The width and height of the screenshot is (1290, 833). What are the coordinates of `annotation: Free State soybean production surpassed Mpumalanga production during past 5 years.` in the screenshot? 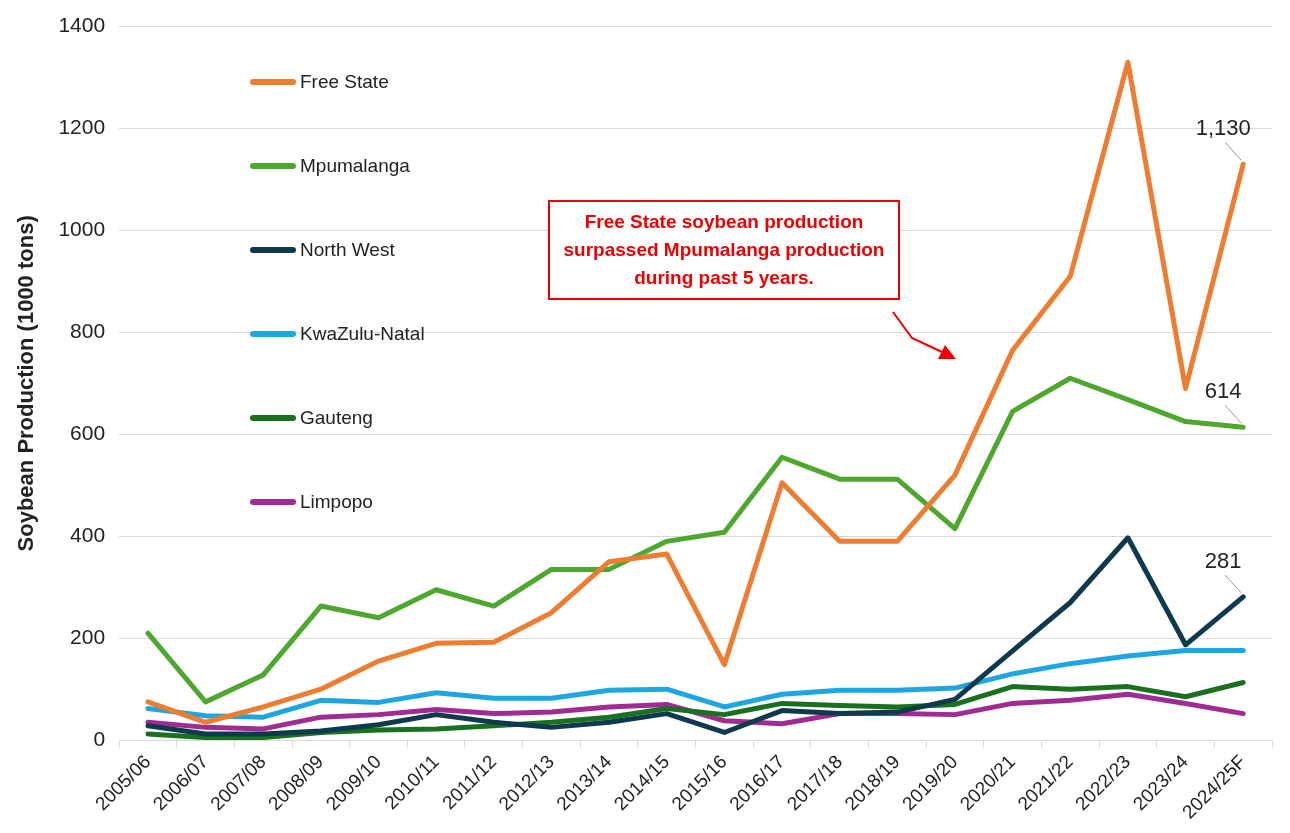 It's located at (724, 250).